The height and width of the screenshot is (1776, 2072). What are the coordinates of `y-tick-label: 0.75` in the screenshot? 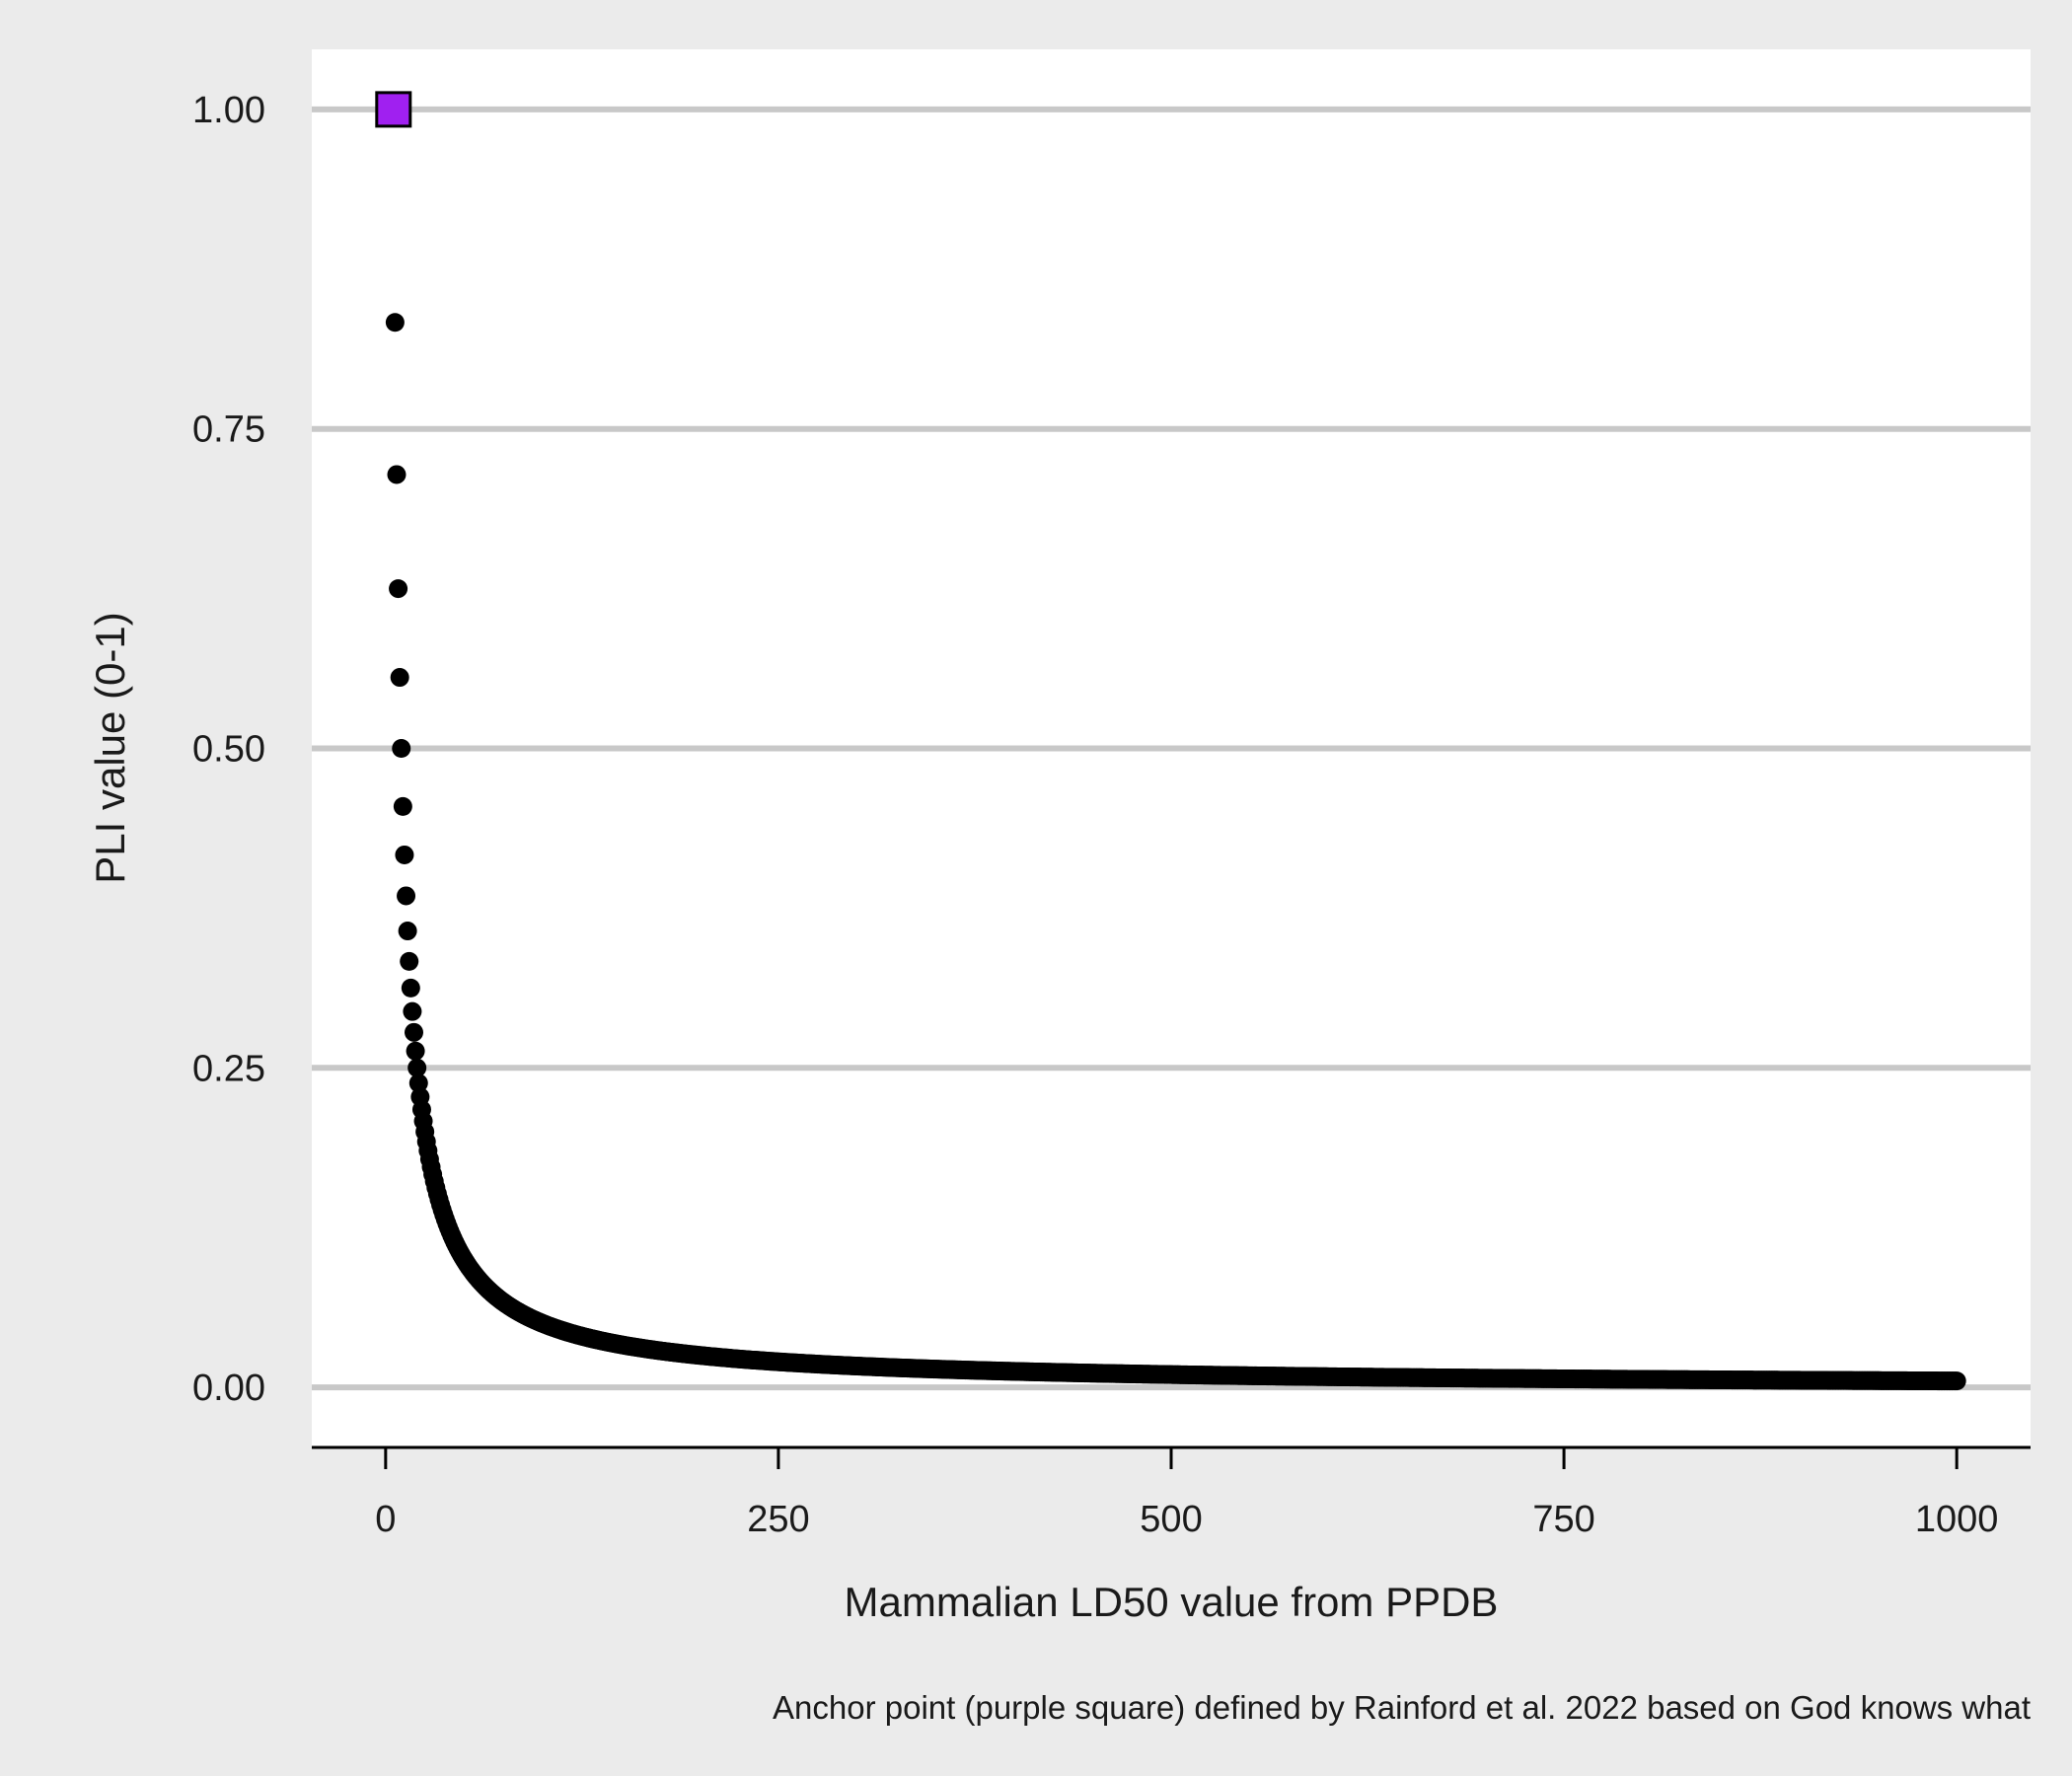 It's located at (229, 430).